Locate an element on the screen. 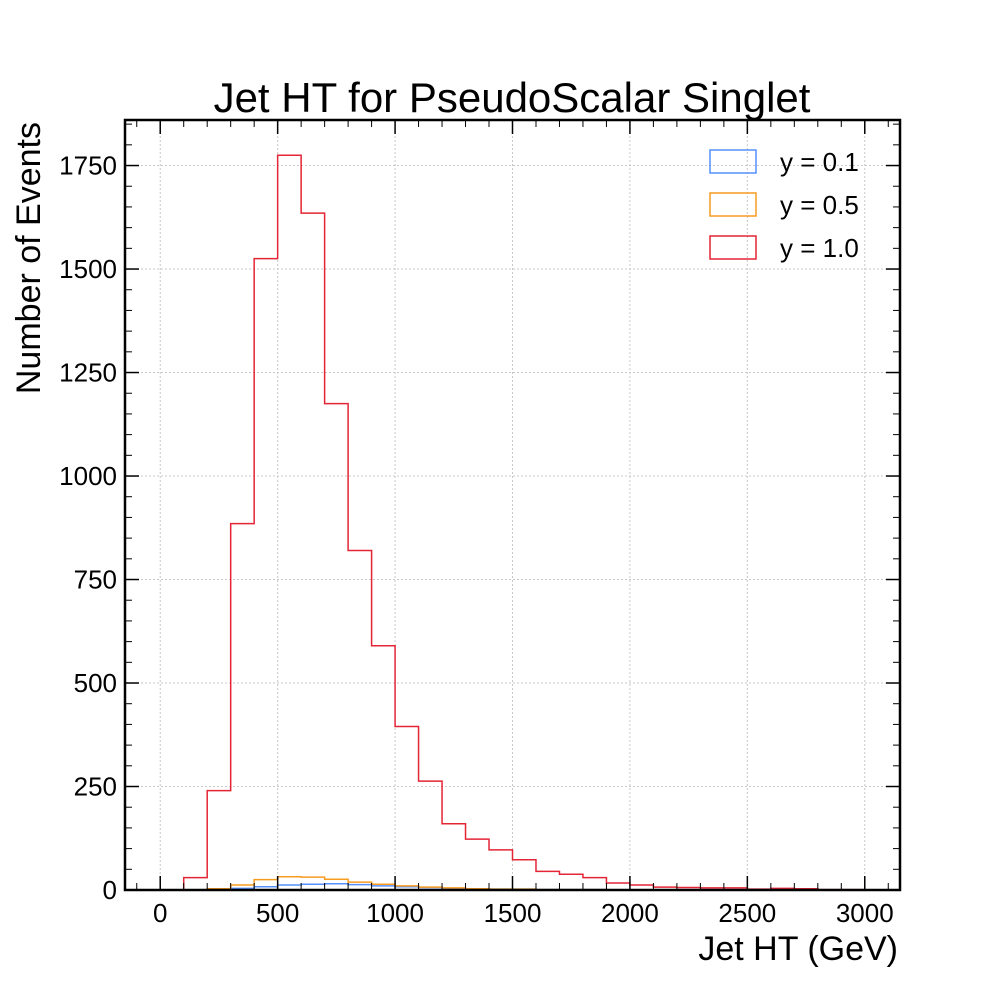 This screenshot has height=1000, width=1000. y-tick-label: 500 is located at coordinates (95, 683).